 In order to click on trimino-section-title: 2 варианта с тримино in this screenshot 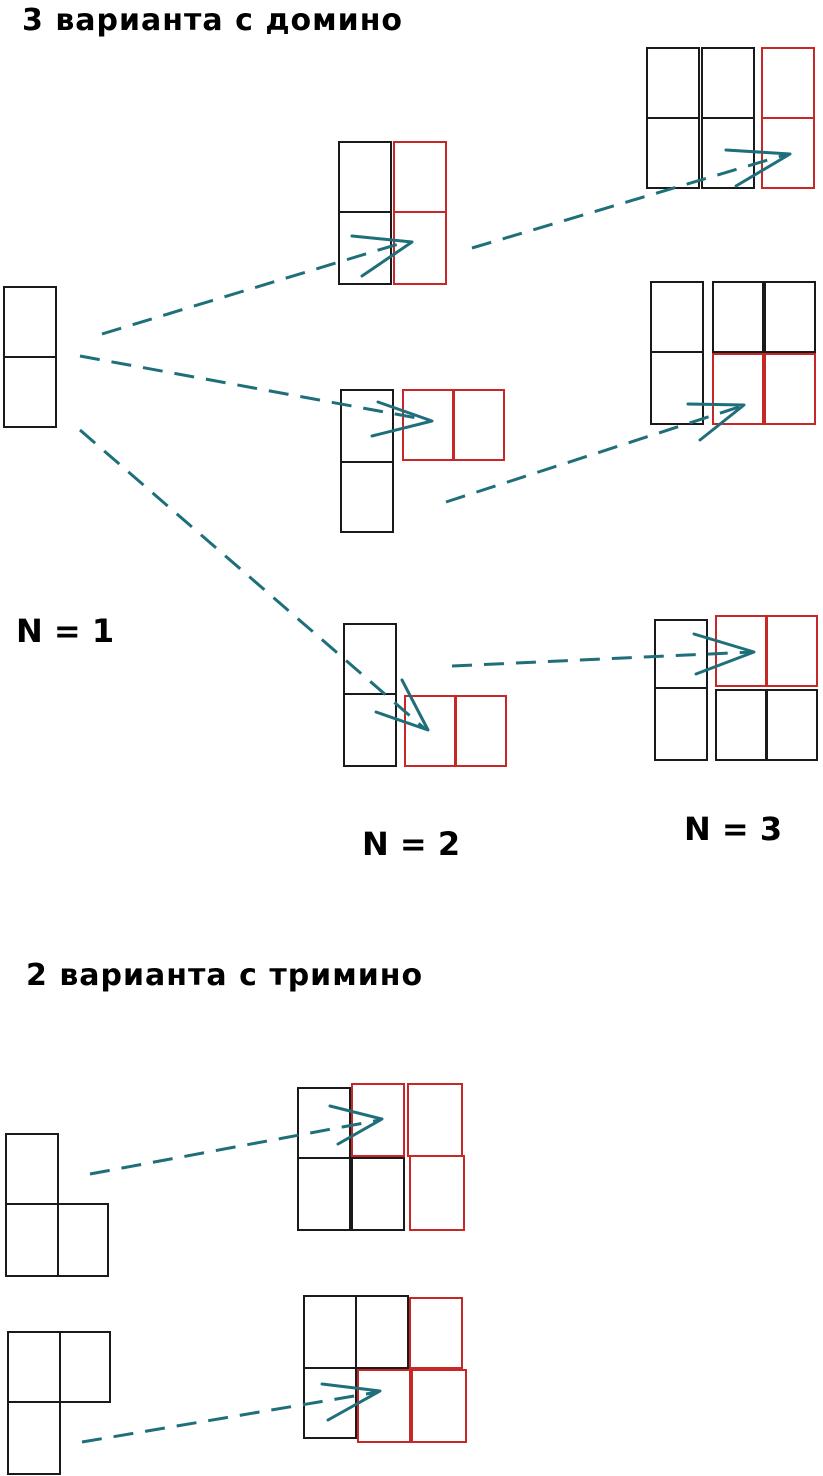, I will do `click(224, 975)`.